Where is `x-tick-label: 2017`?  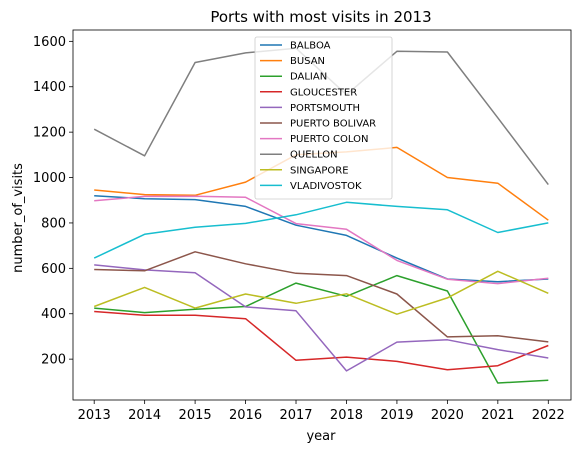 x-tick-label: 2017 is located at coordinates (295, 415).